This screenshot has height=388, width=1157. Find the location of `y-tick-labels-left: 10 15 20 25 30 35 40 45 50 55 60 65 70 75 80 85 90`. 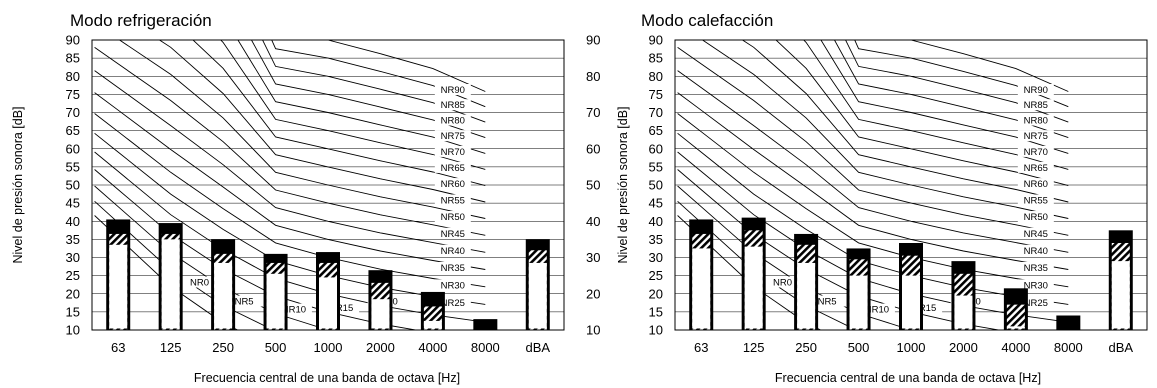

y-tick-labels-left: 10 15 20 25 30 35 40 45 50 55 60 65 70 75 80 85 90 is located at coordinates (656, 185).